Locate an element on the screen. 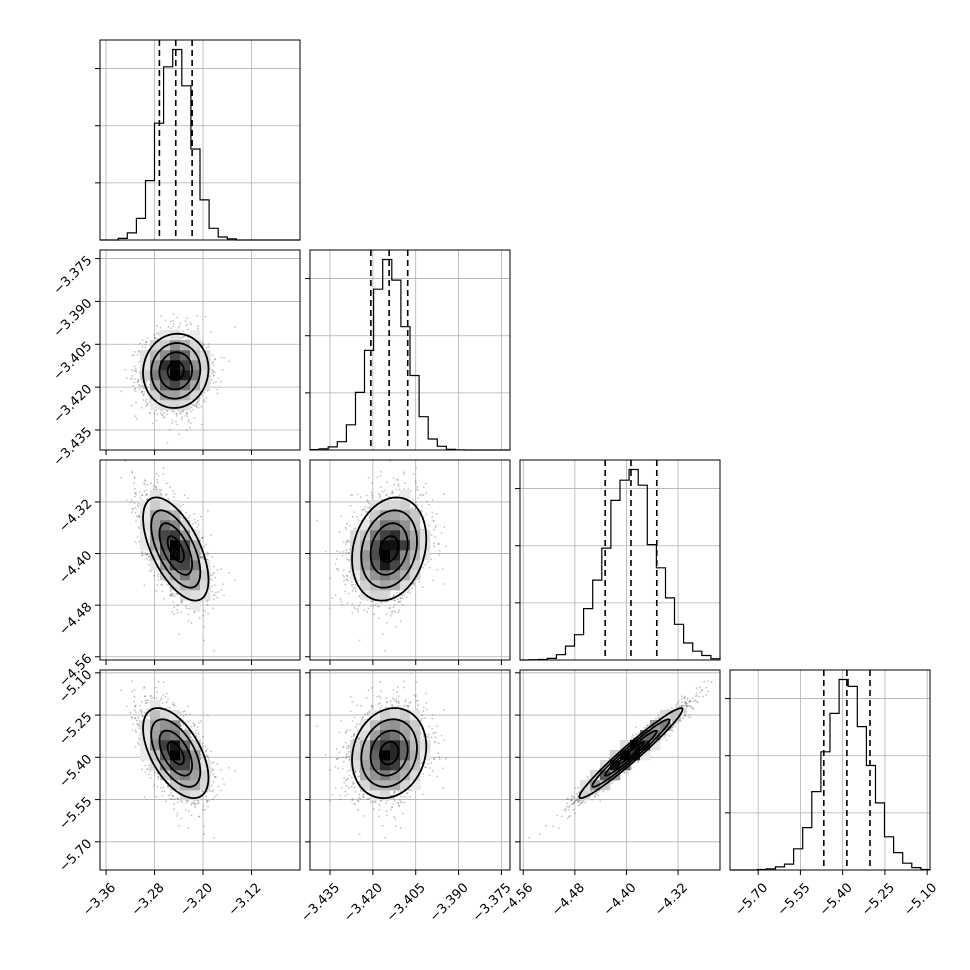 The width and height of the screenshot is (970, 970). y-tick-label: −3.405 is located at coordinates (73, 361).